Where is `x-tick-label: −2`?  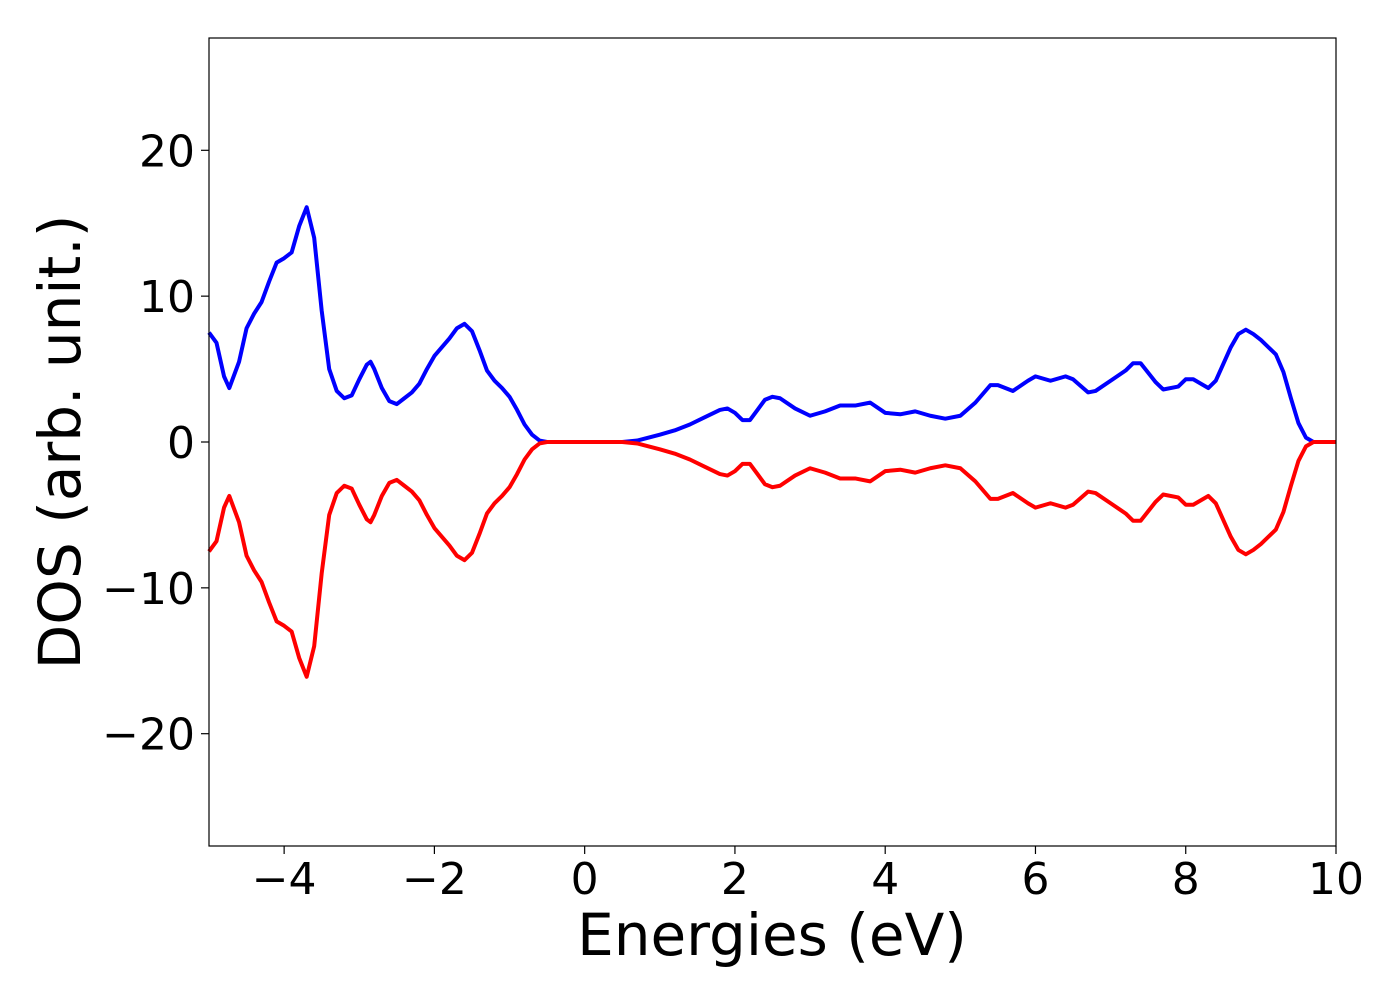
x-tick-label: −2 is located at coordinates (434, 879).